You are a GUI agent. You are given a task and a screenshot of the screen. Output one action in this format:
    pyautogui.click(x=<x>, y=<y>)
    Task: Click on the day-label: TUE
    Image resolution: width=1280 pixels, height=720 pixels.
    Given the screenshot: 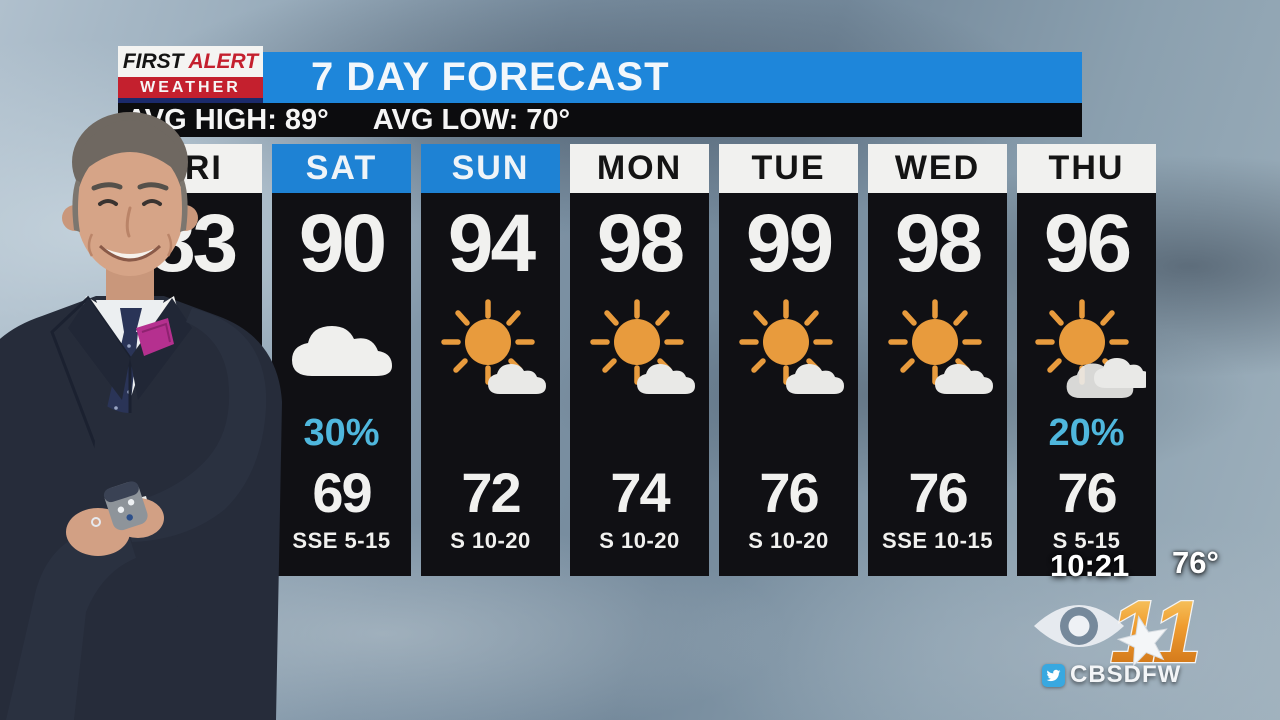 What is the action you would take?
    pyautogui.click(x=788, y=168)
    